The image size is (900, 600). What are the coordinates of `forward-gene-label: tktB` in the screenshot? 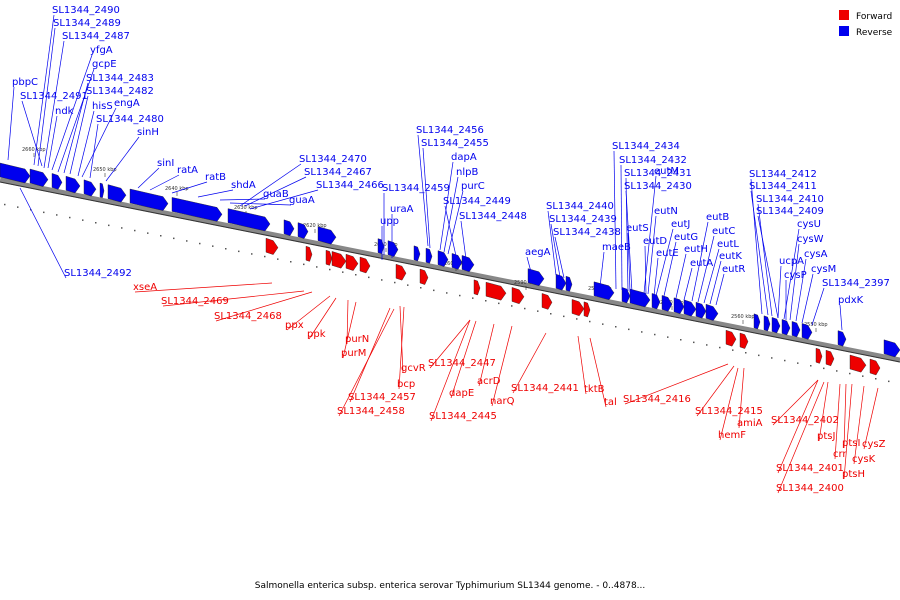 It's located at (594, 389).